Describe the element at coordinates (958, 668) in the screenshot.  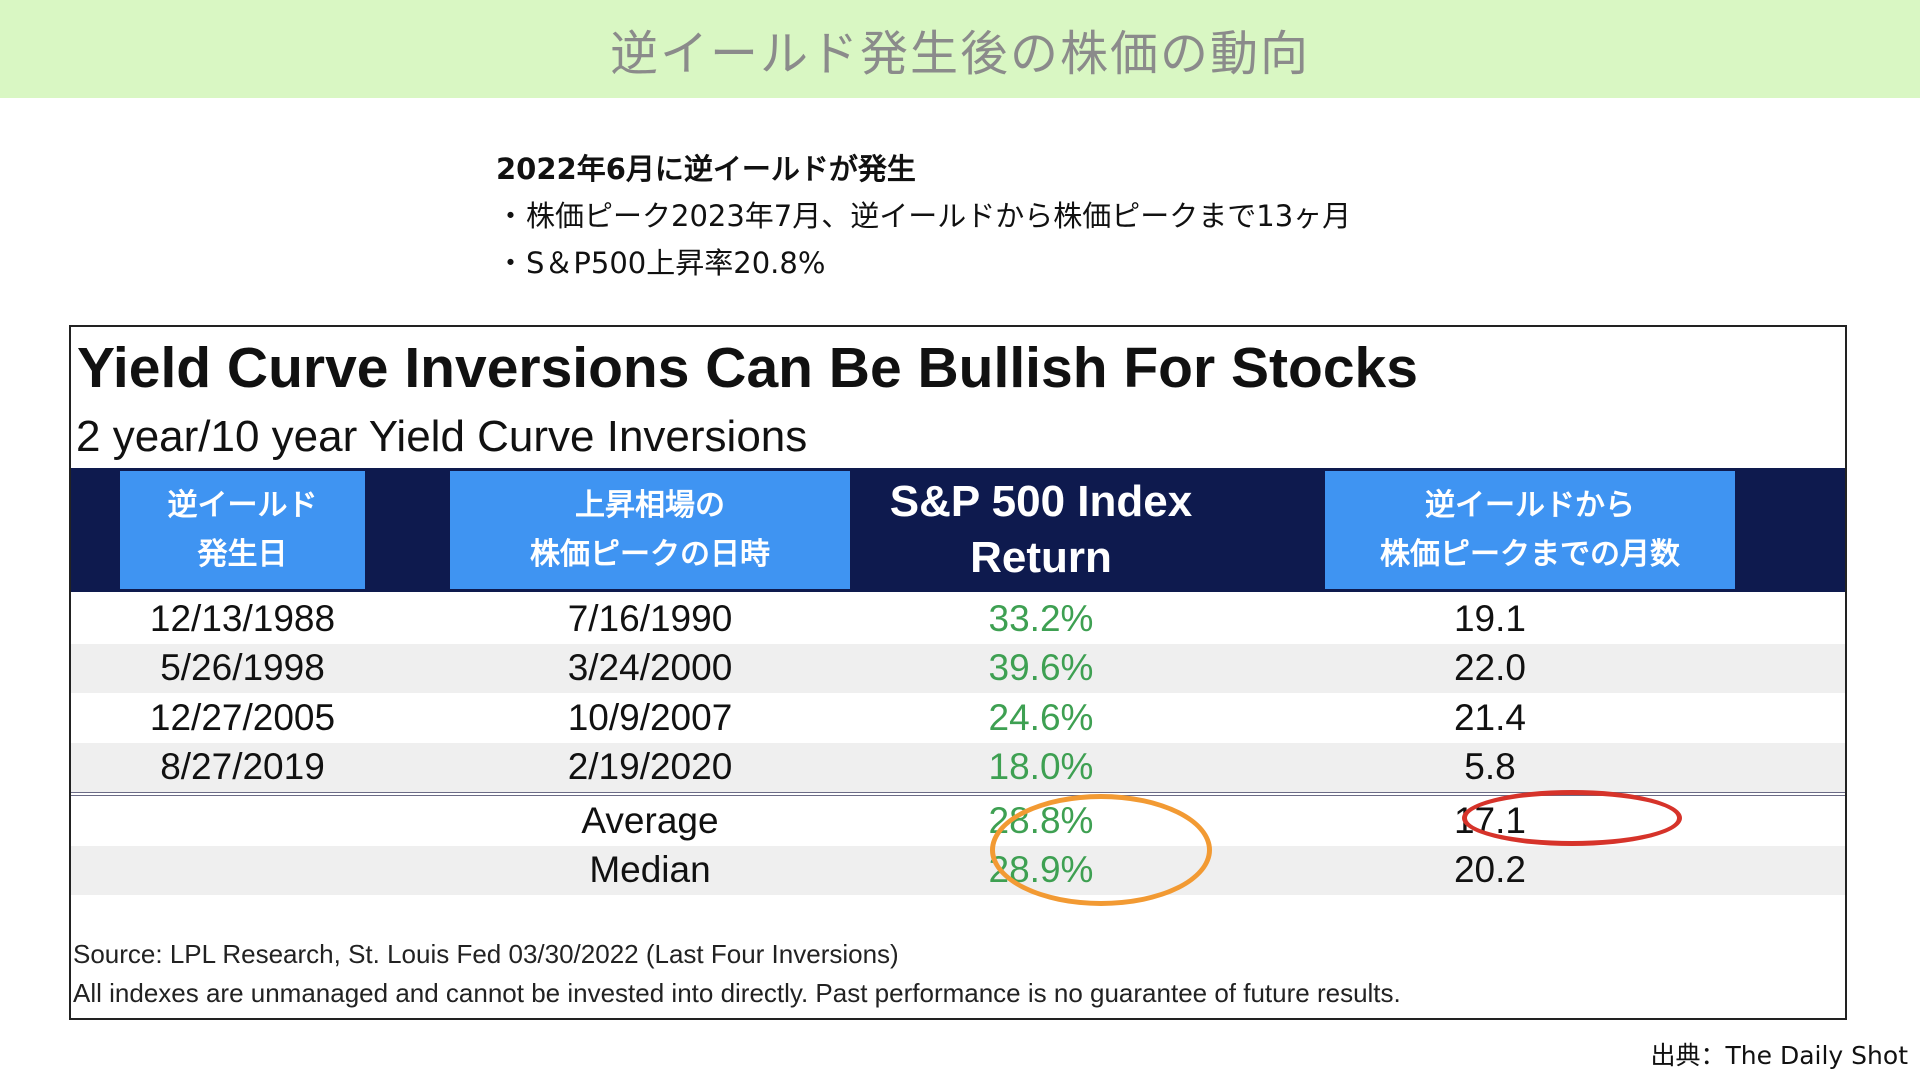
I see `table-row: 5/26/1998 3/24/2000 39.6% 22.0` at that location.